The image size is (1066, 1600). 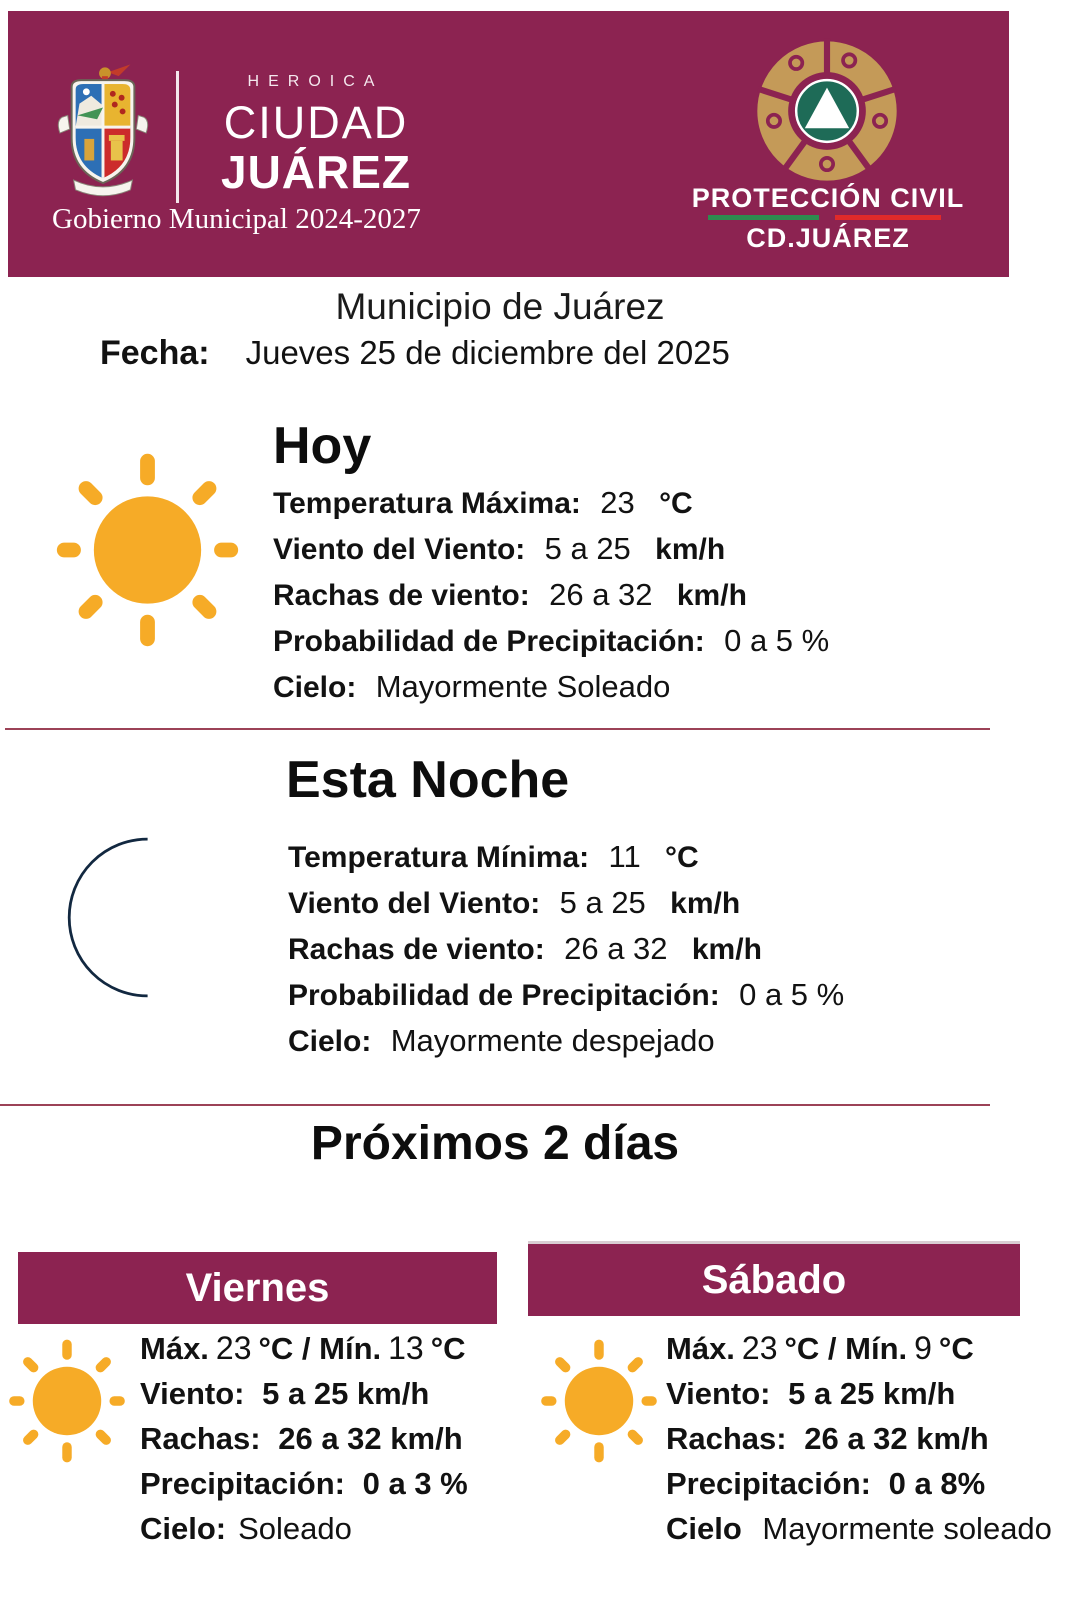 I want to click on day-row-precip: Precipitación: 0 a 3 %, so click(x=304, y=1483).